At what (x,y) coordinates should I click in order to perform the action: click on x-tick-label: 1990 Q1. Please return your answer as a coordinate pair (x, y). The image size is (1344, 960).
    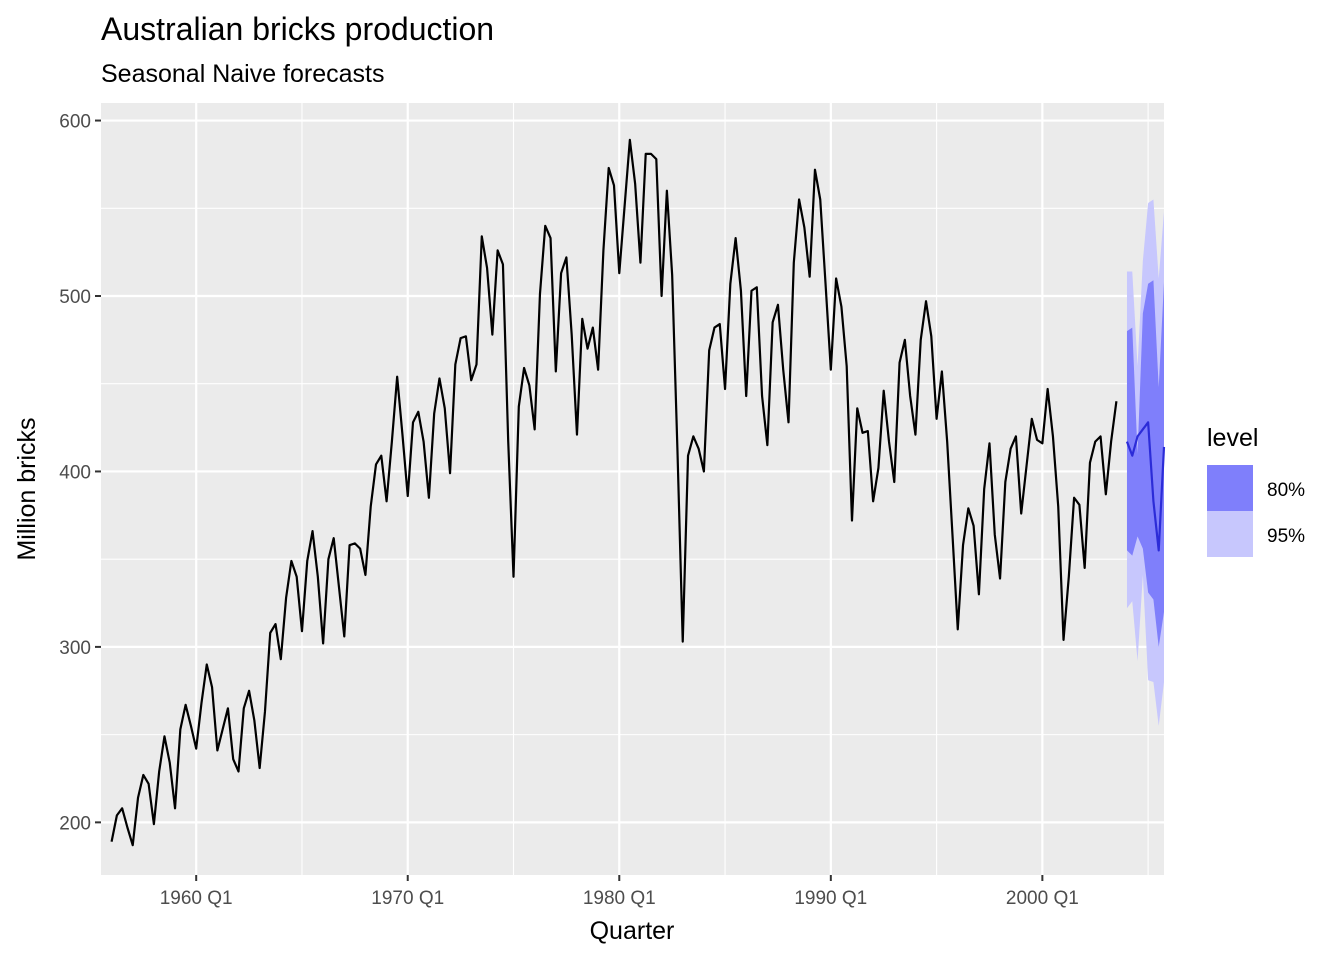
    Looking at the image, I should click on (830, 898).